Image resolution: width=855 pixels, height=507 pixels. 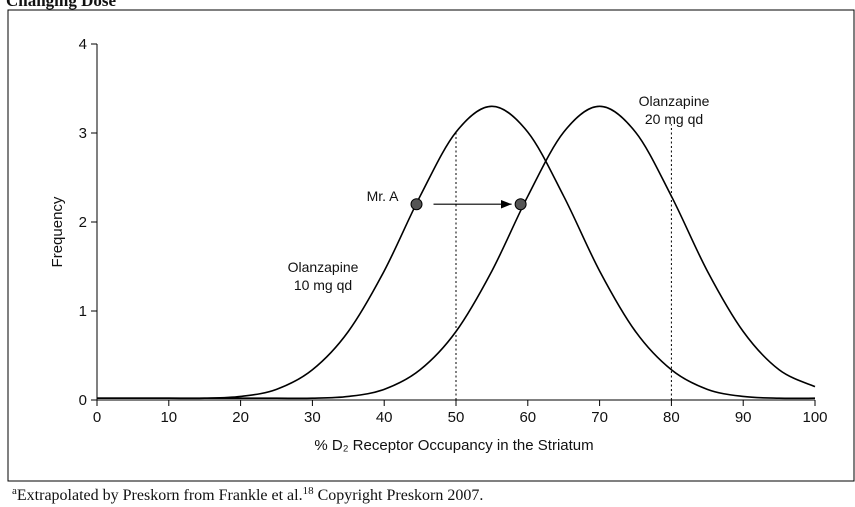 What do you see at coordinates (83, 133) in the screenshot?
I see `y-tick-label: 3` at bounding box center [83, 133].